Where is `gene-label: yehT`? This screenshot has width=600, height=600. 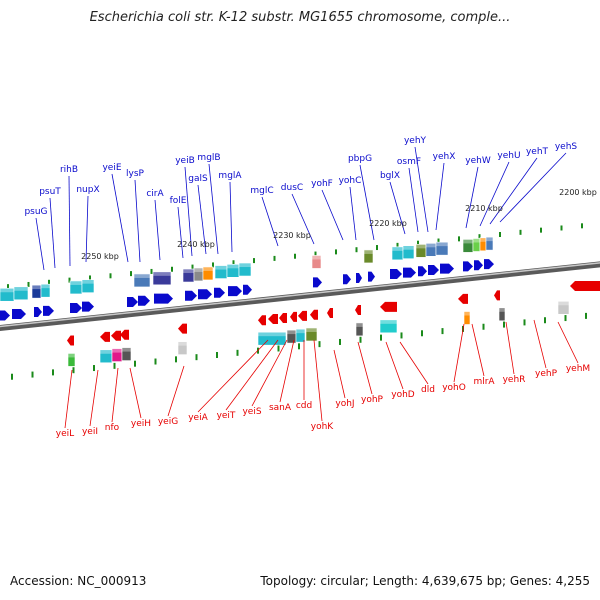 gene-label: yehT is located at coordinates (537, 152).